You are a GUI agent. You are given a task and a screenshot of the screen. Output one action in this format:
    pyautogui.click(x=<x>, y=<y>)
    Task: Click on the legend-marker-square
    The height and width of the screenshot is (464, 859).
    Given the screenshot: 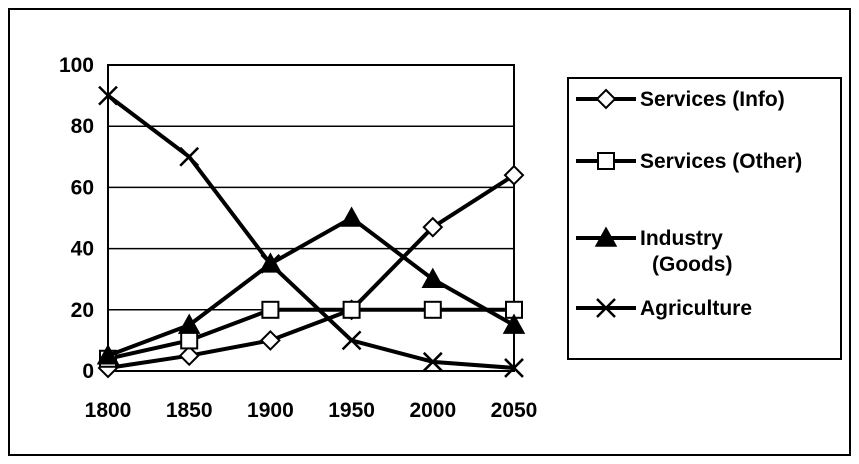 What is the action you would take?
    pyautogui.click(x=606, y=161)
    